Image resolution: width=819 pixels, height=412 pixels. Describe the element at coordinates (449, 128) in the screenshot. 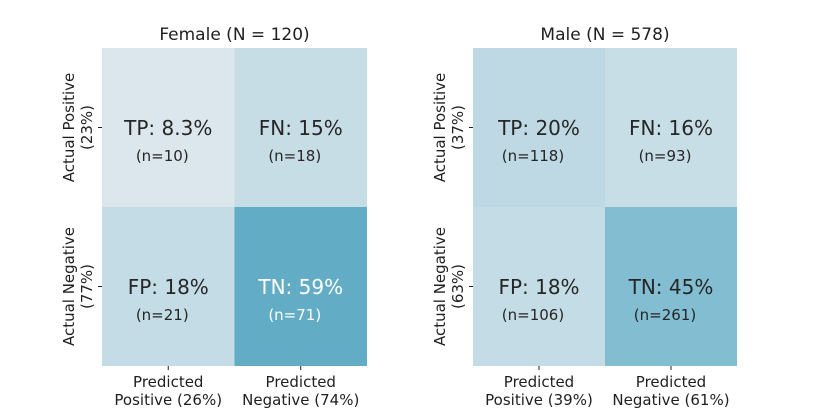

I see `male-row-label-actual-positive: Actual Positive(37%)` at that location.